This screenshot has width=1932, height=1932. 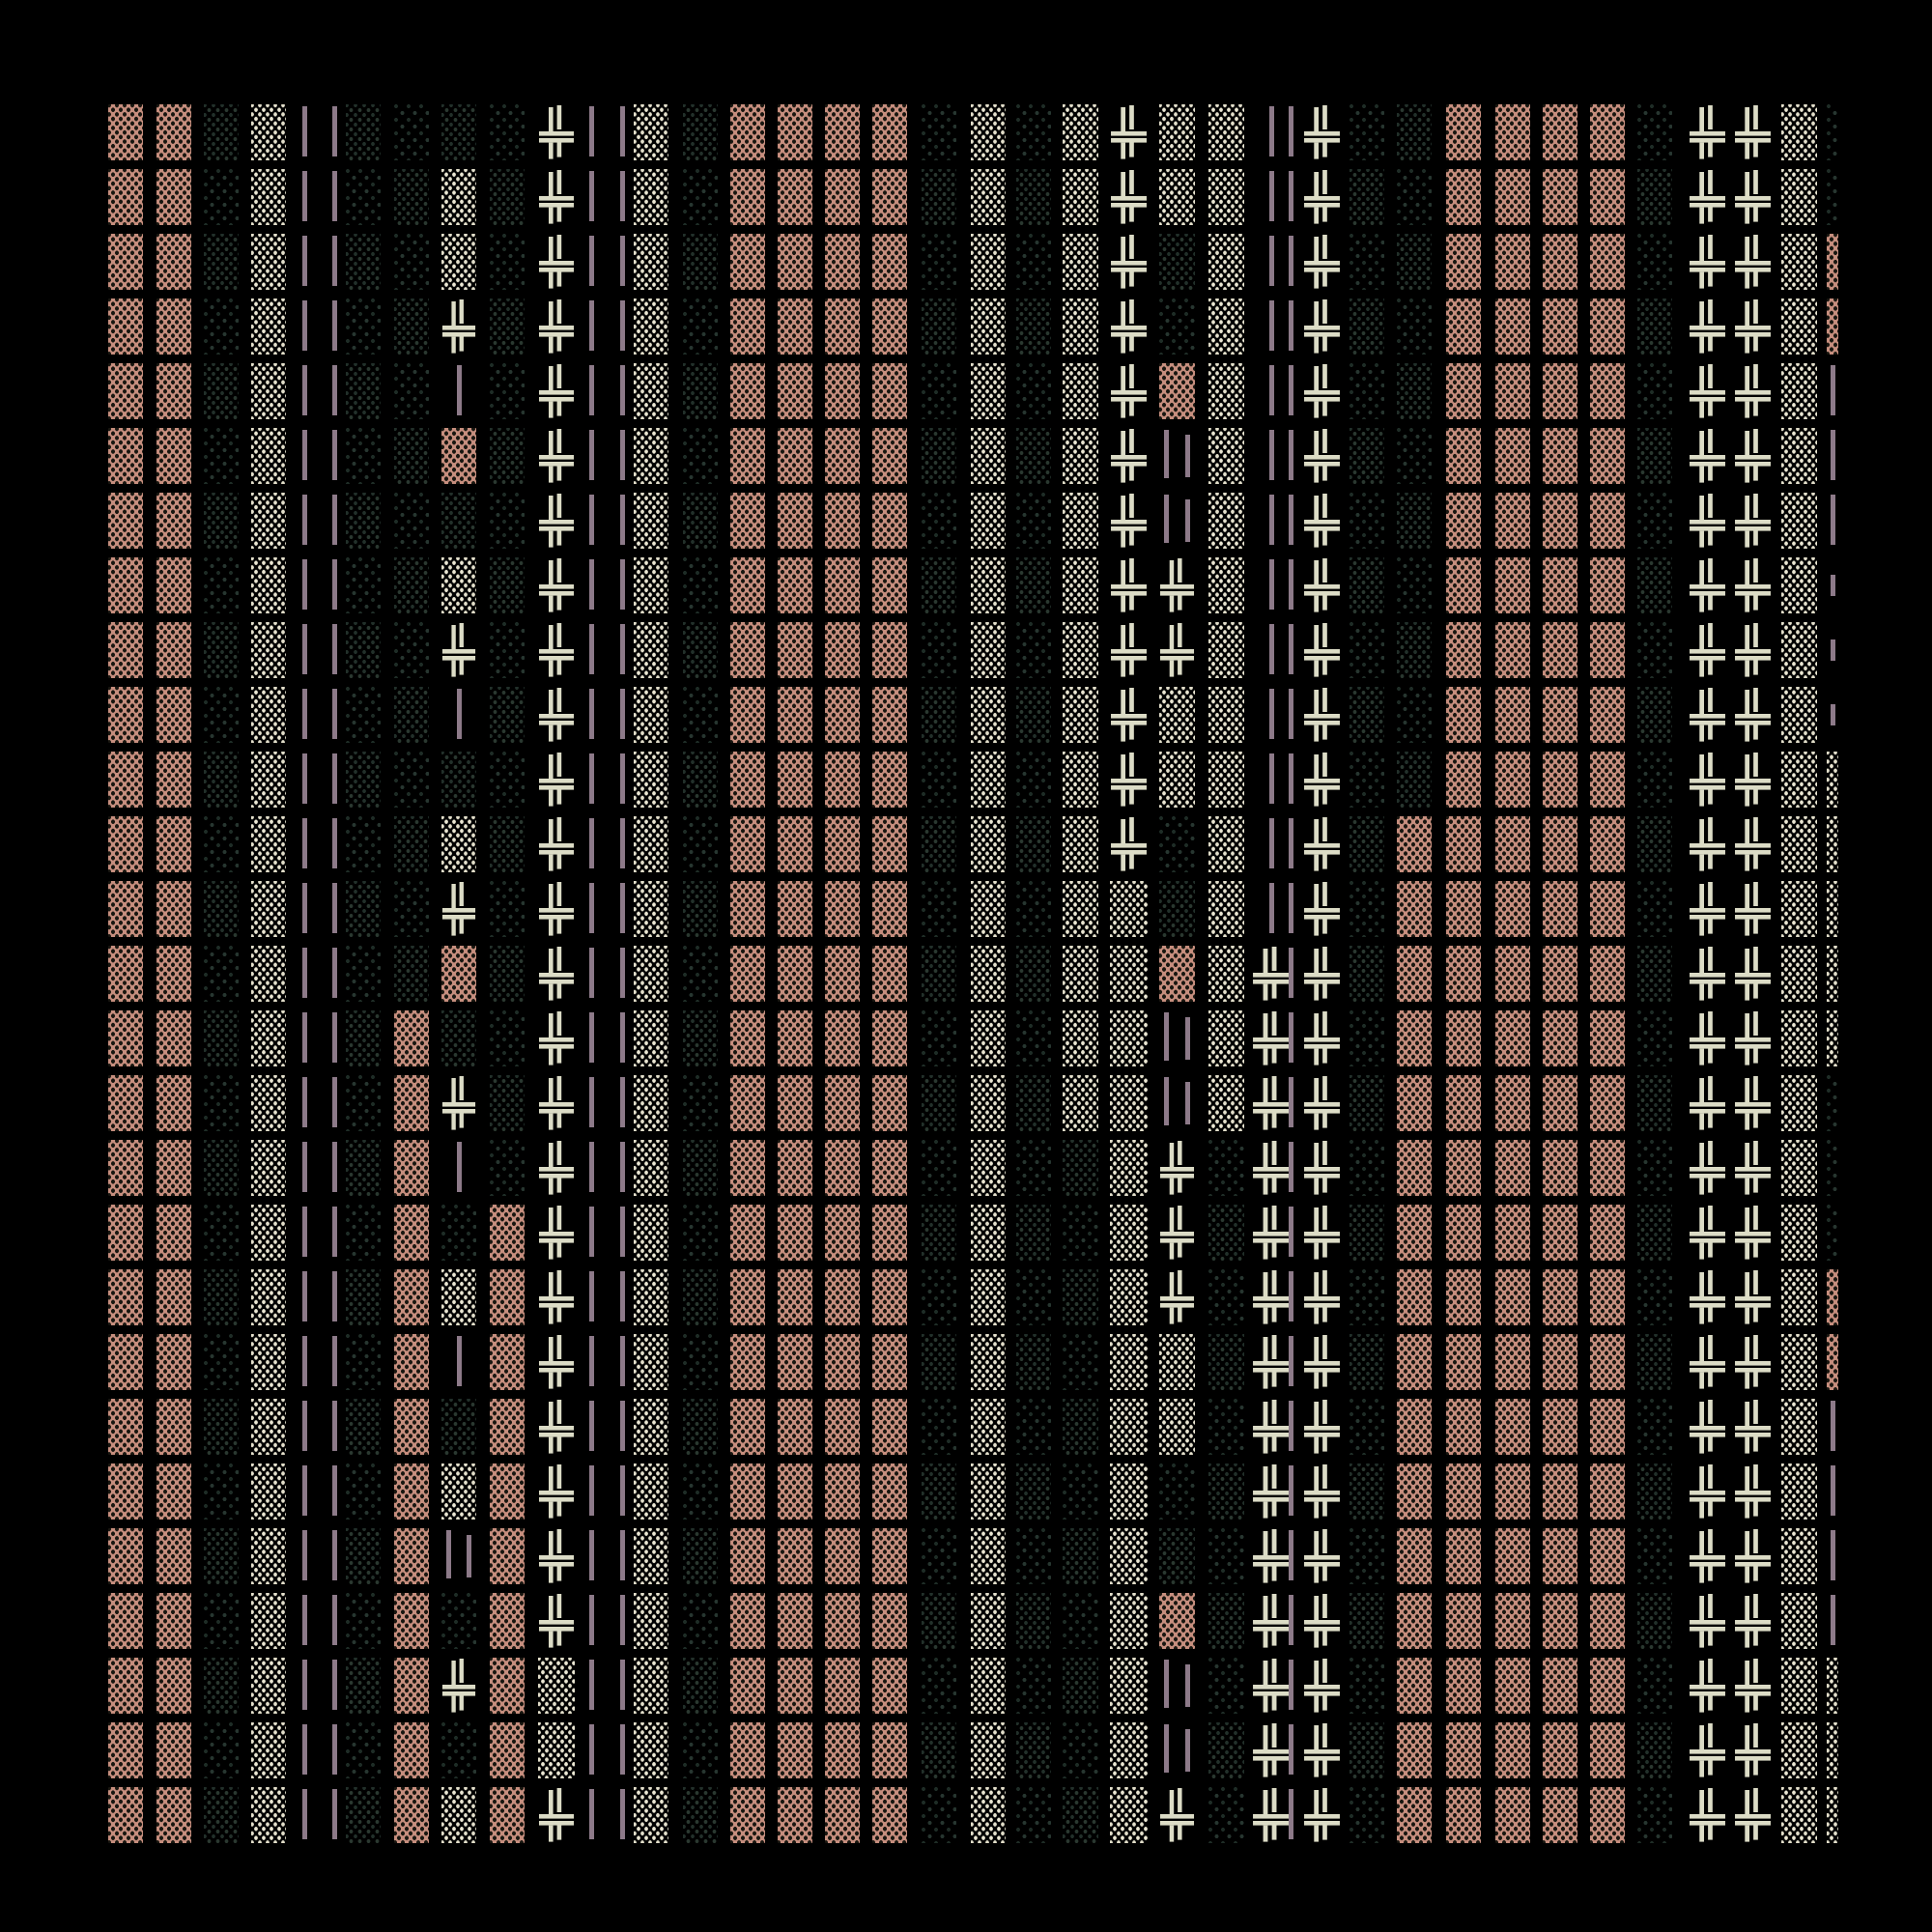 I want to click on glyph-mauve-short-dash, so click(x=1832, y=715).